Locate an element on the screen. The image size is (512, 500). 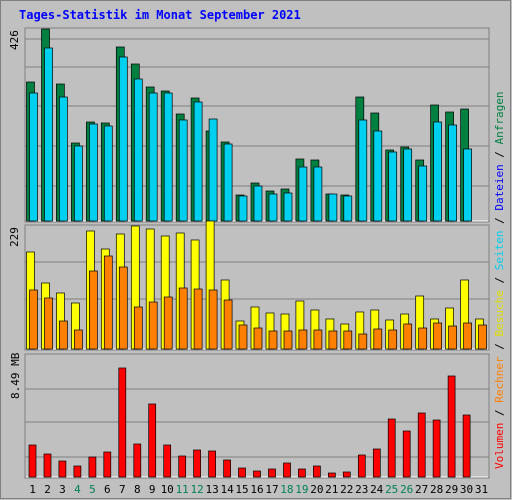
x-label-day-15: 15 is located at coordinates (241, 489).